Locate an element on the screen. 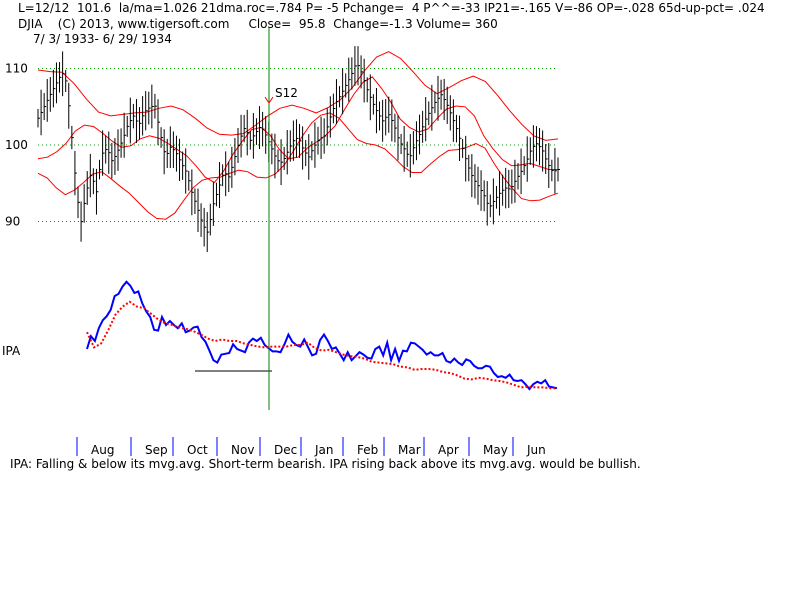 This screenshot has height=600, width=800. lower-band-line is located at coordinates (298, 166).